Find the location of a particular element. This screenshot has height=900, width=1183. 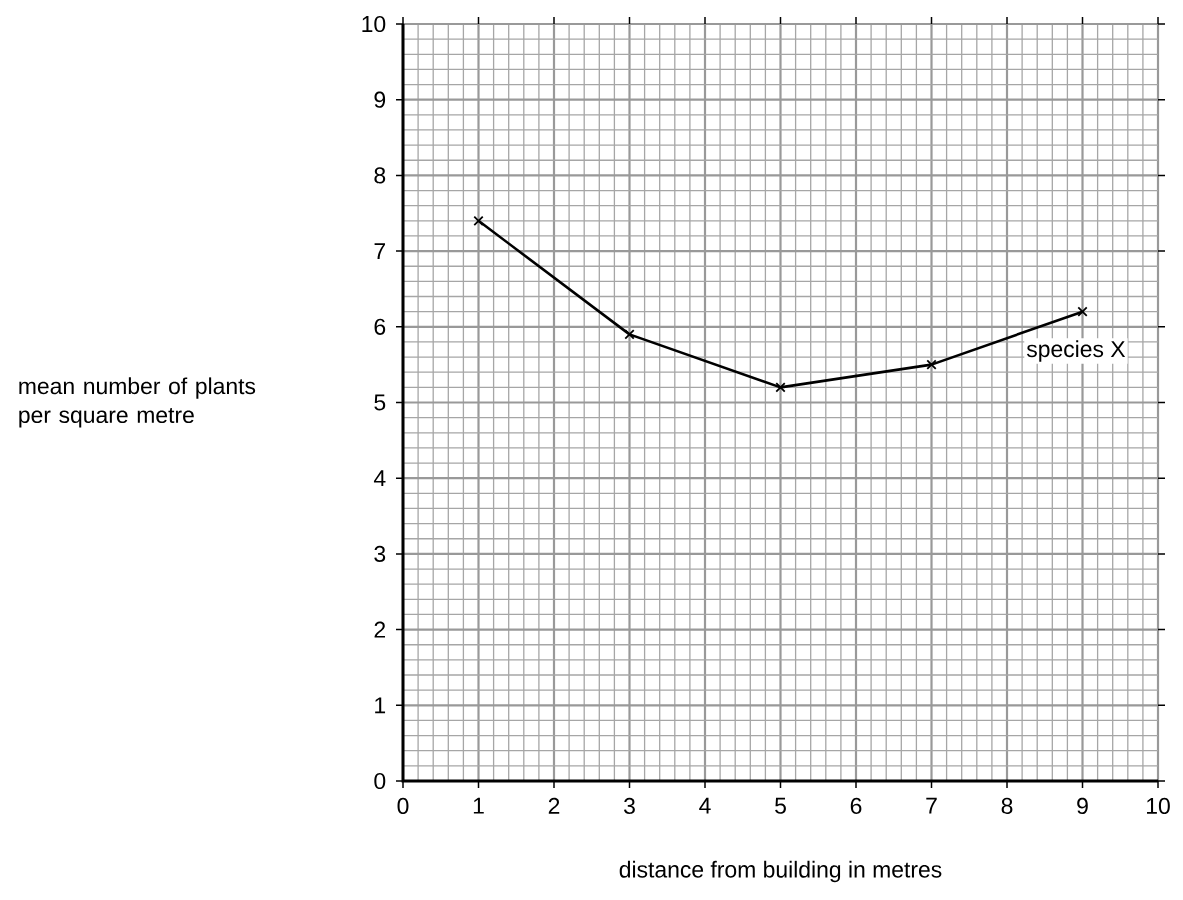

y-tick-label: 4 is located at coordinates (379, 478).